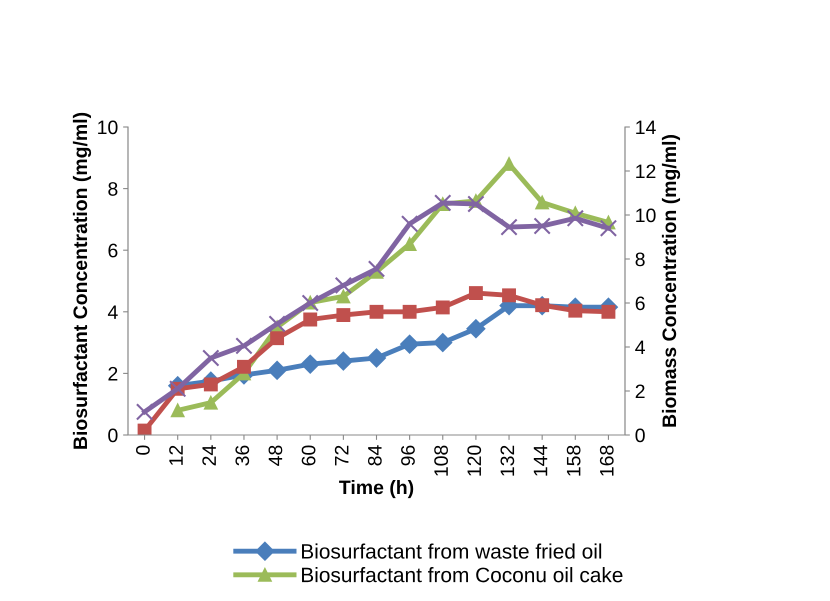  Describe the element at coordinates (209, 455) in the screenshot. I see `x-tick-label: 24` at that location.